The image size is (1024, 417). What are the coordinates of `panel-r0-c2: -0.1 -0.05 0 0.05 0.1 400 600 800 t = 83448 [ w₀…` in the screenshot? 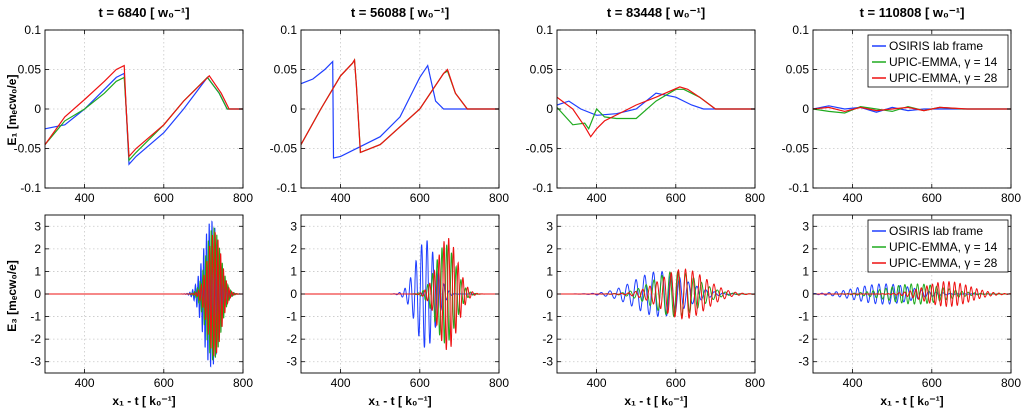 It's located at (646, 105).